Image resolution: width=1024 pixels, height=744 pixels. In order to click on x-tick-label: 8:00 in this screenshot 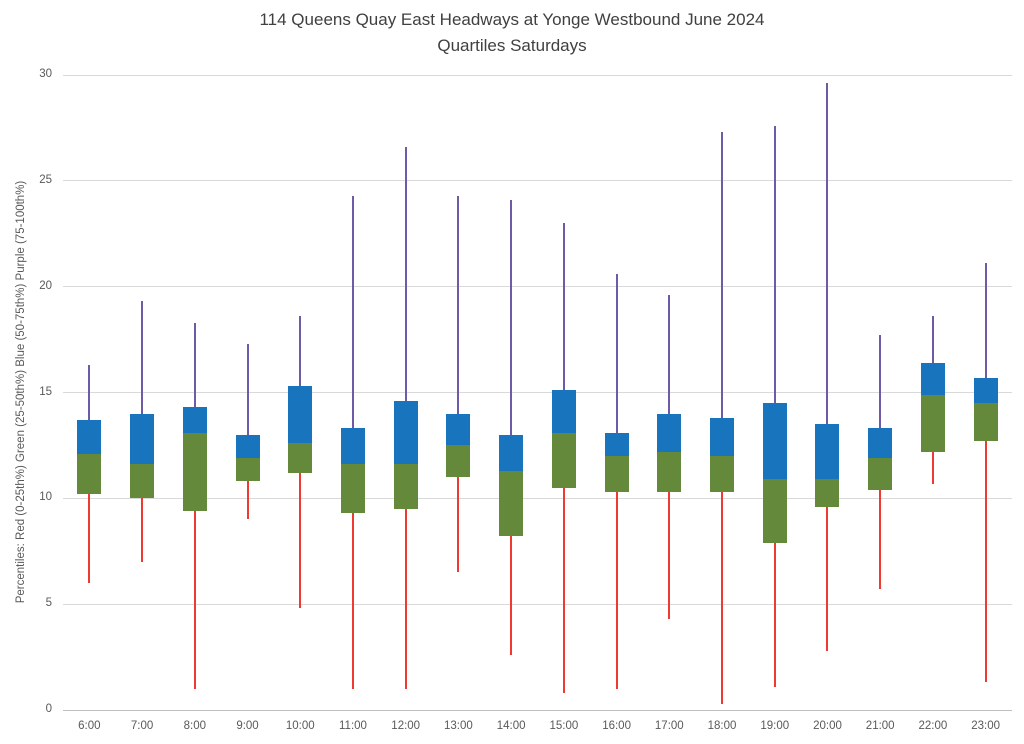, I will do `click(194, 726)`.